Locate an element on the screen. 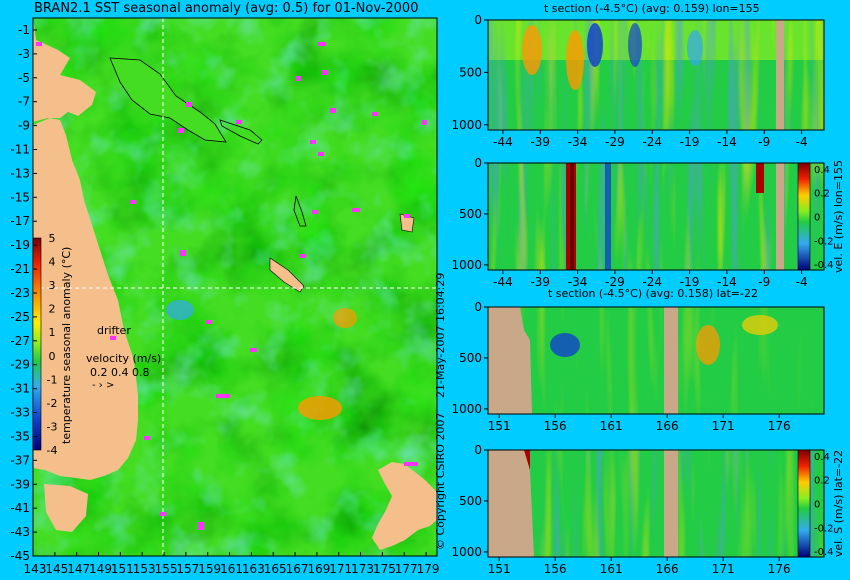 The image size is (850, 580). map-x-tick-label: 163 is located at coordinates (253, 569).